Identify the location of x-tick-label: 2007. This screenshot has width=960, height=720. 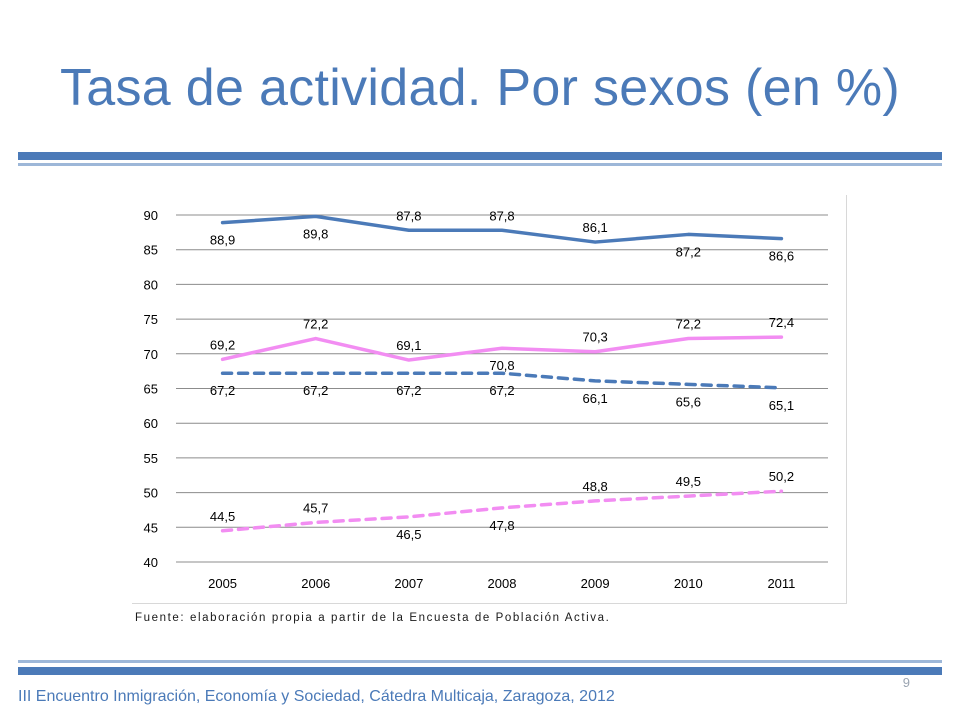
(408, 583).